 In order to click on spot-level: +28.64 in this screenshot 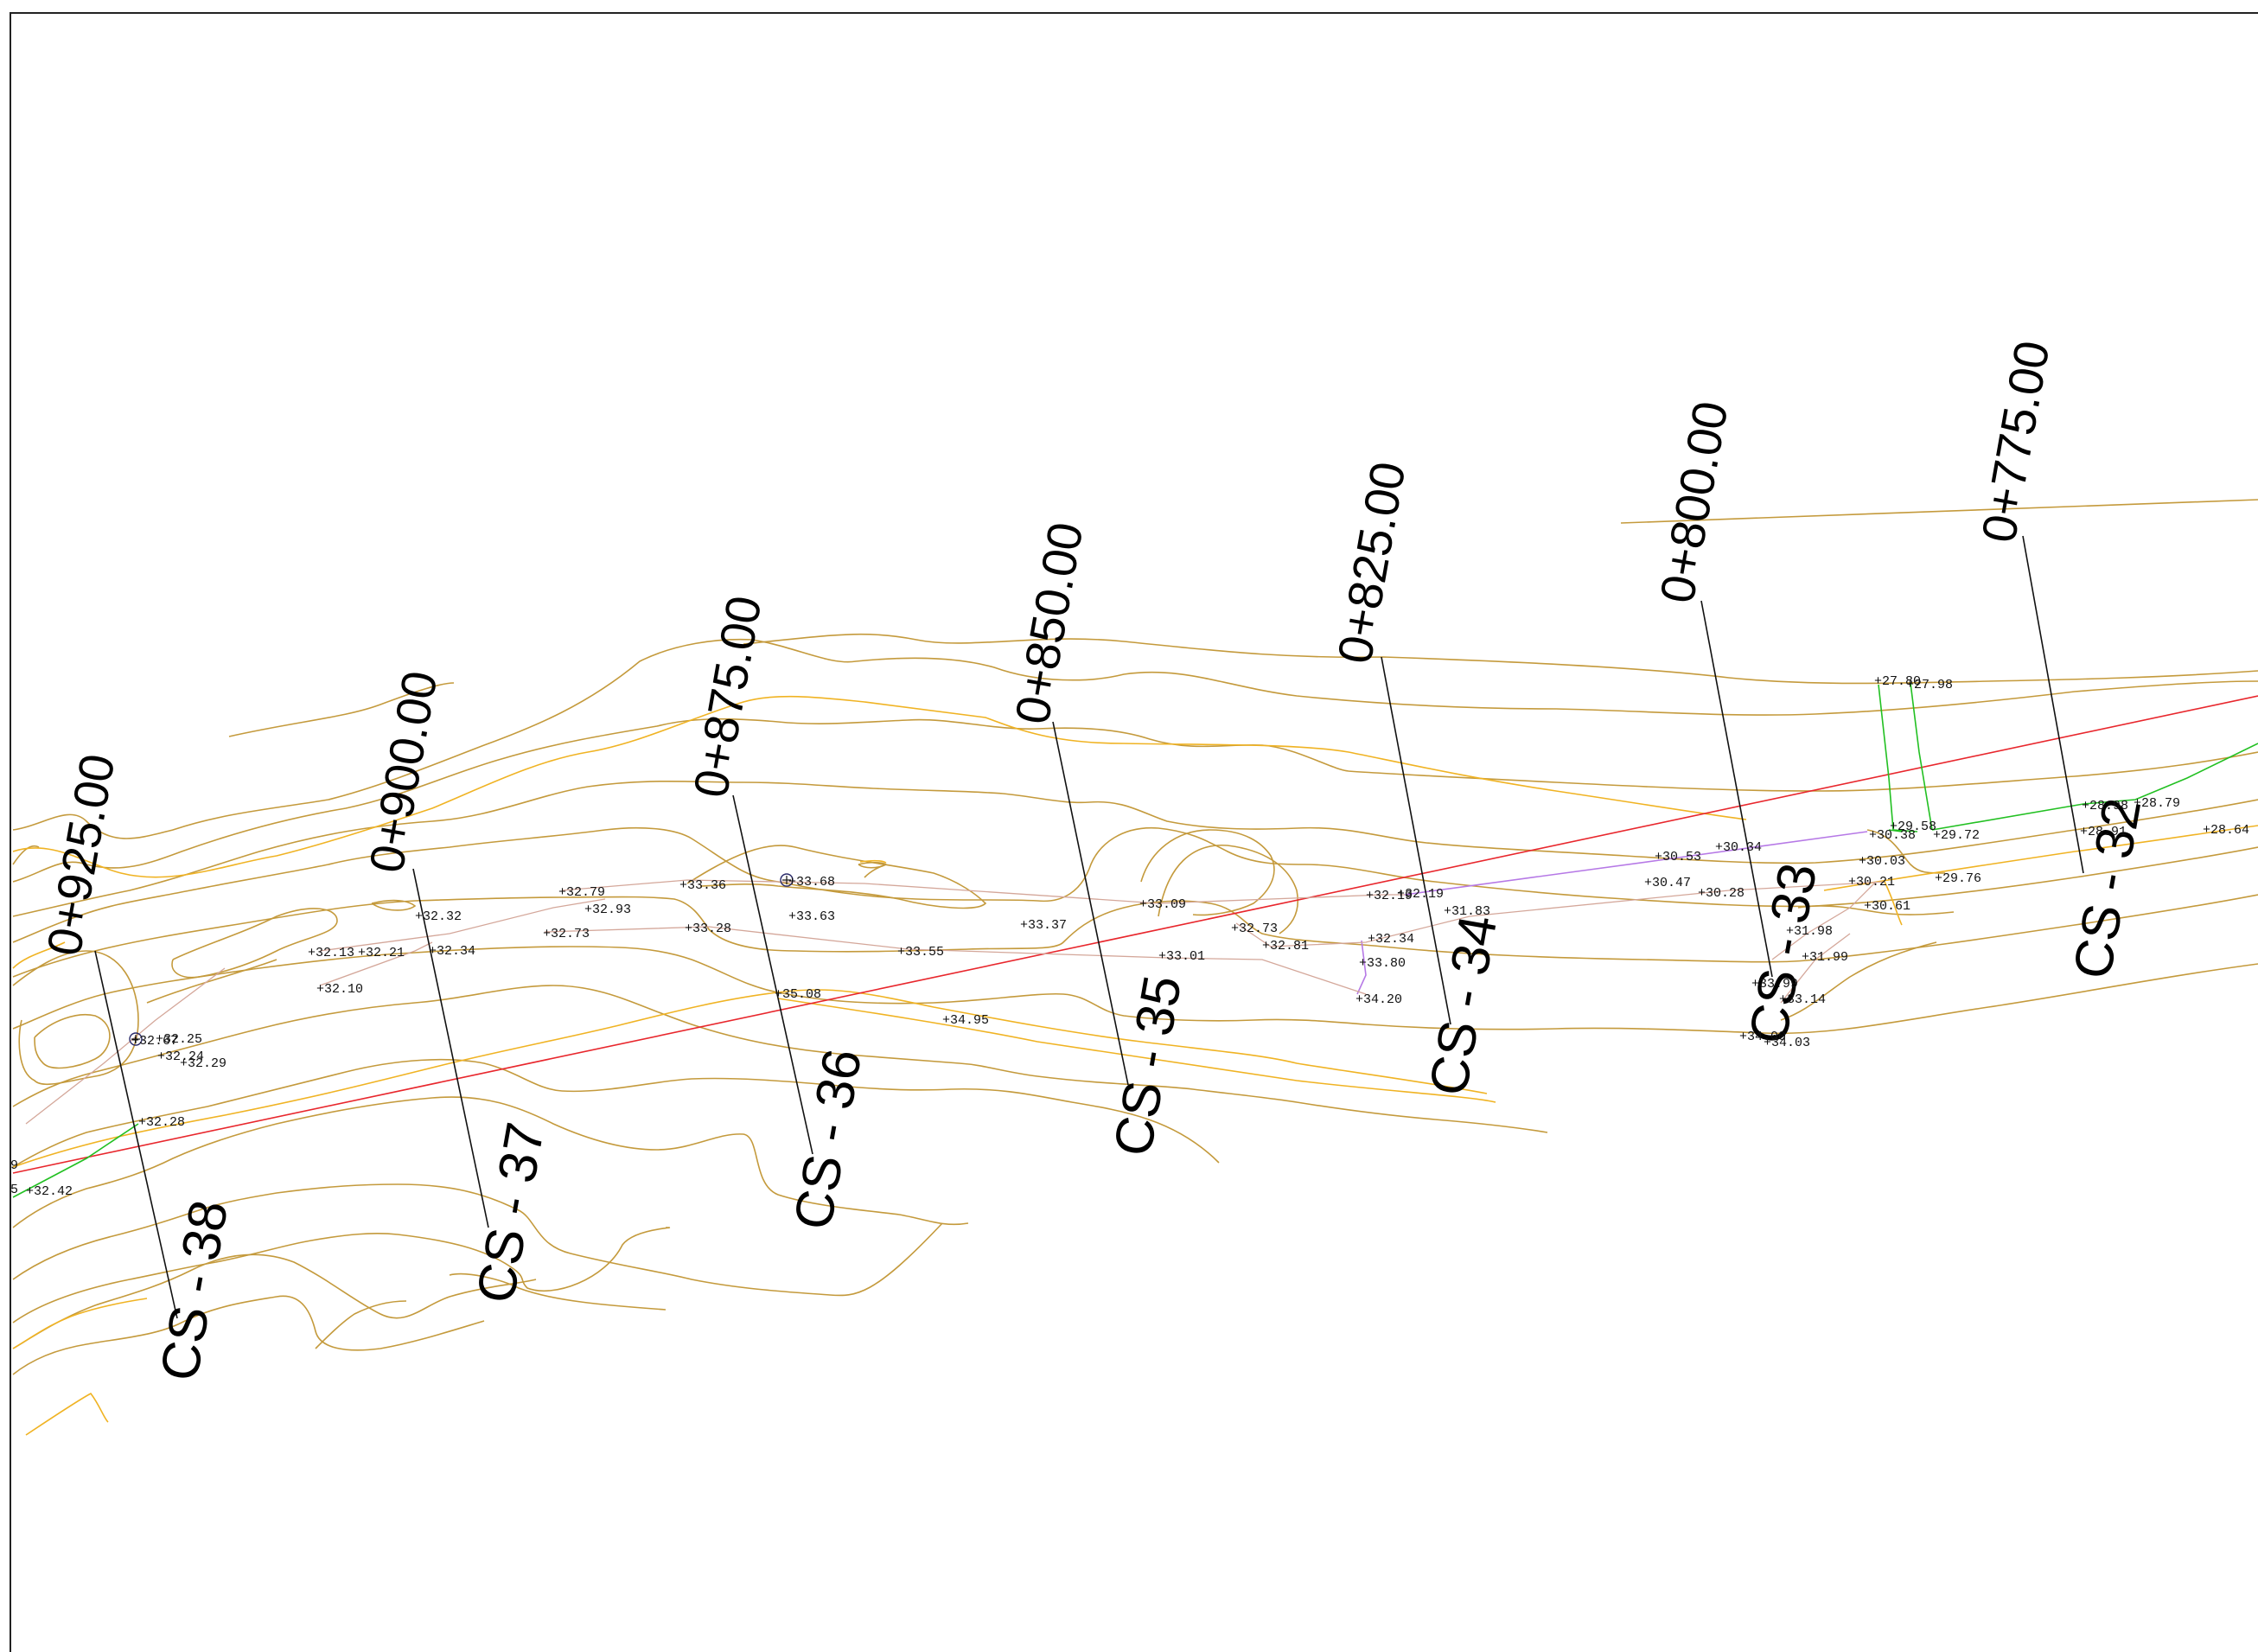, I will do `click(2226, 830)`.